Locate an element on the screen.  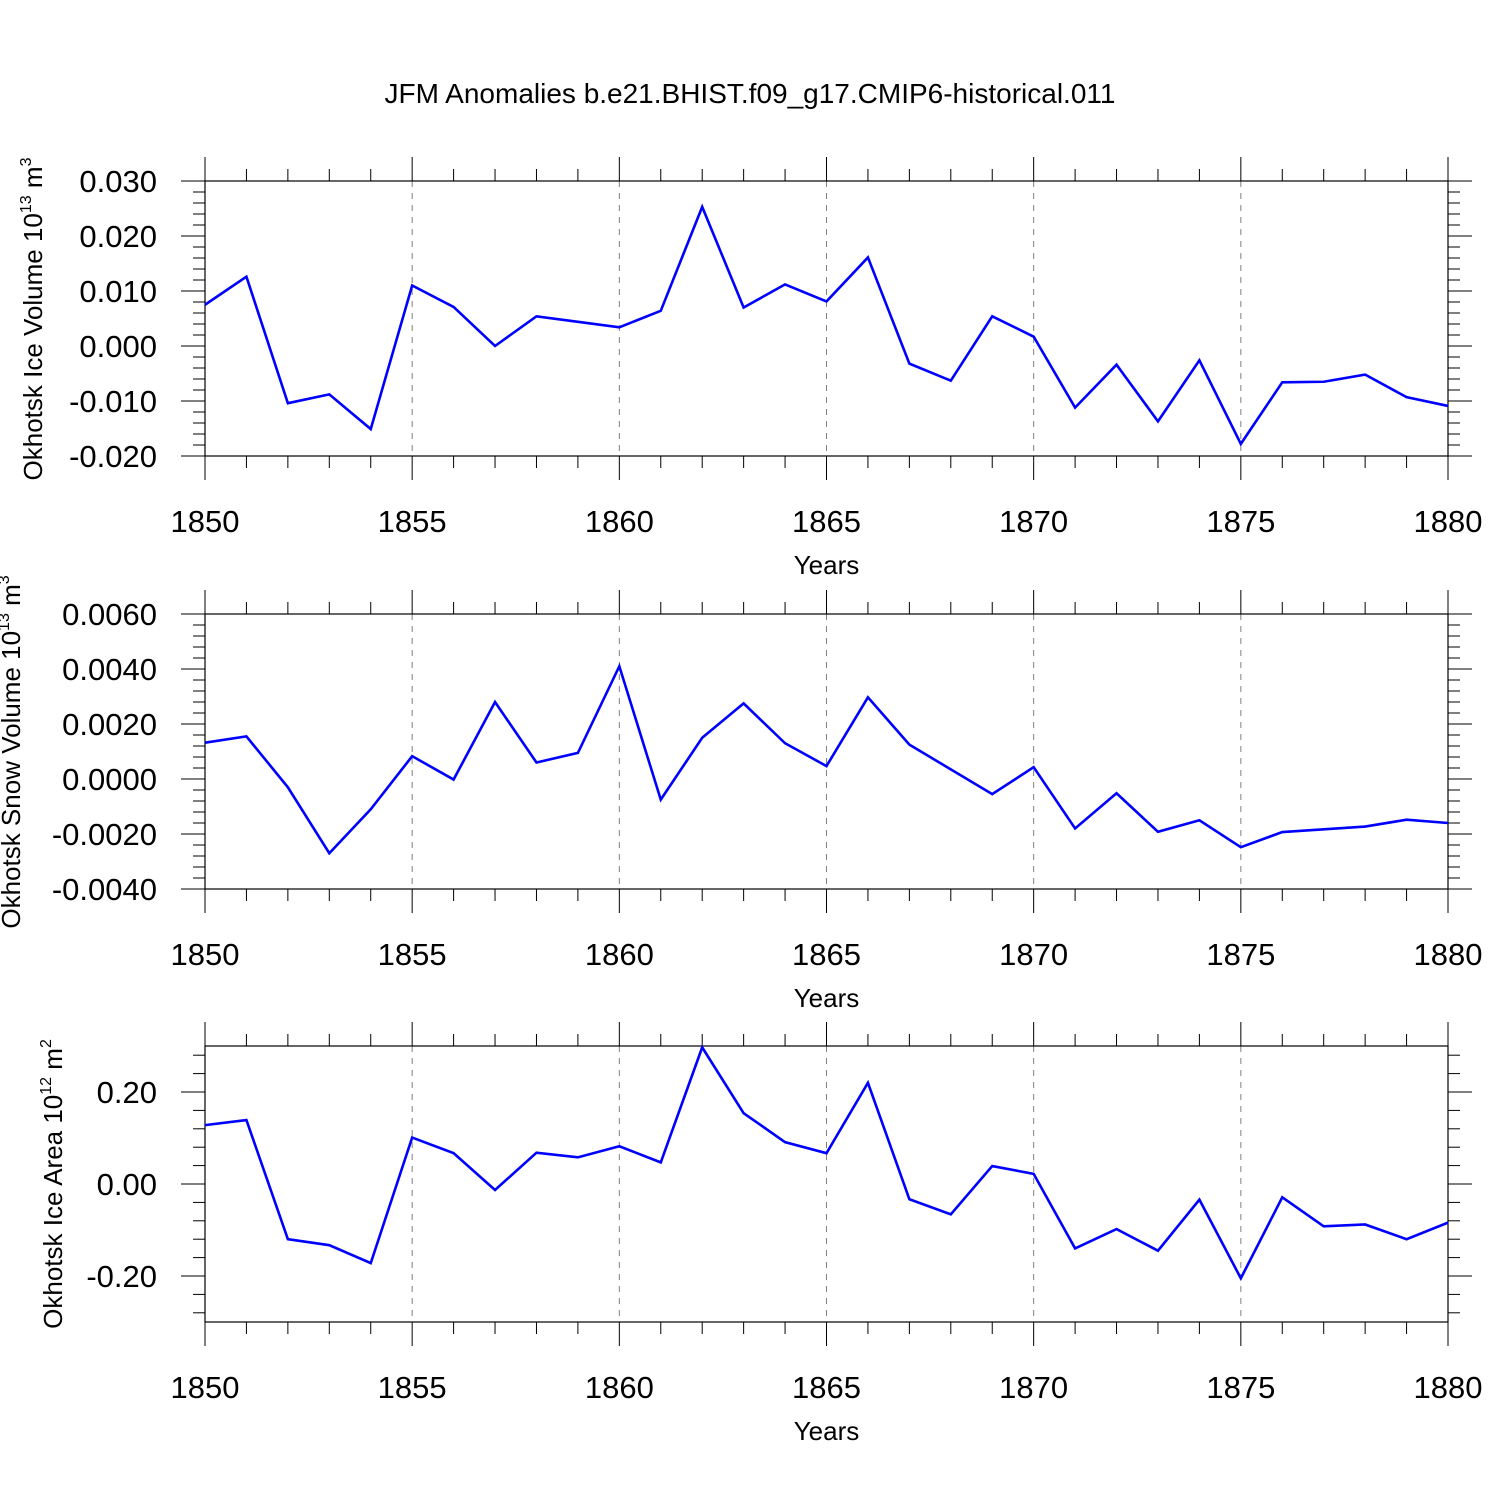
y-tick-label: -0.0040 is located at coordinates (104, 889).